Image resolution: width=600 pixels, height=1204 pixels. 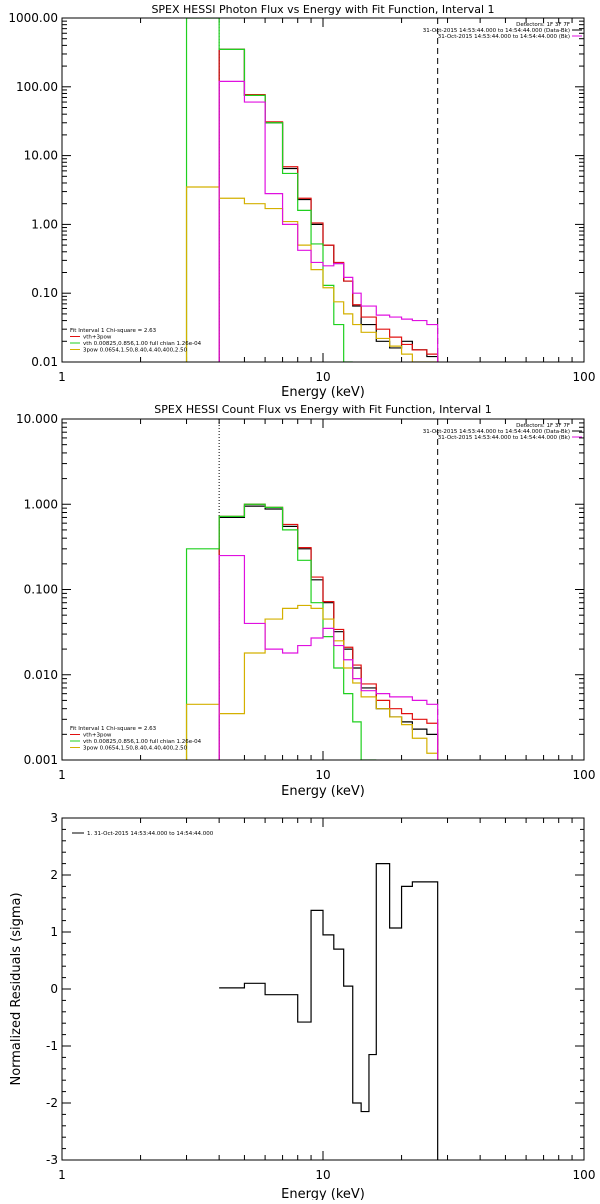 What do you see at coordinates (54, 932) in the screenshot?
I see `y-tick-label: 1` at bounding box center [54, 932].